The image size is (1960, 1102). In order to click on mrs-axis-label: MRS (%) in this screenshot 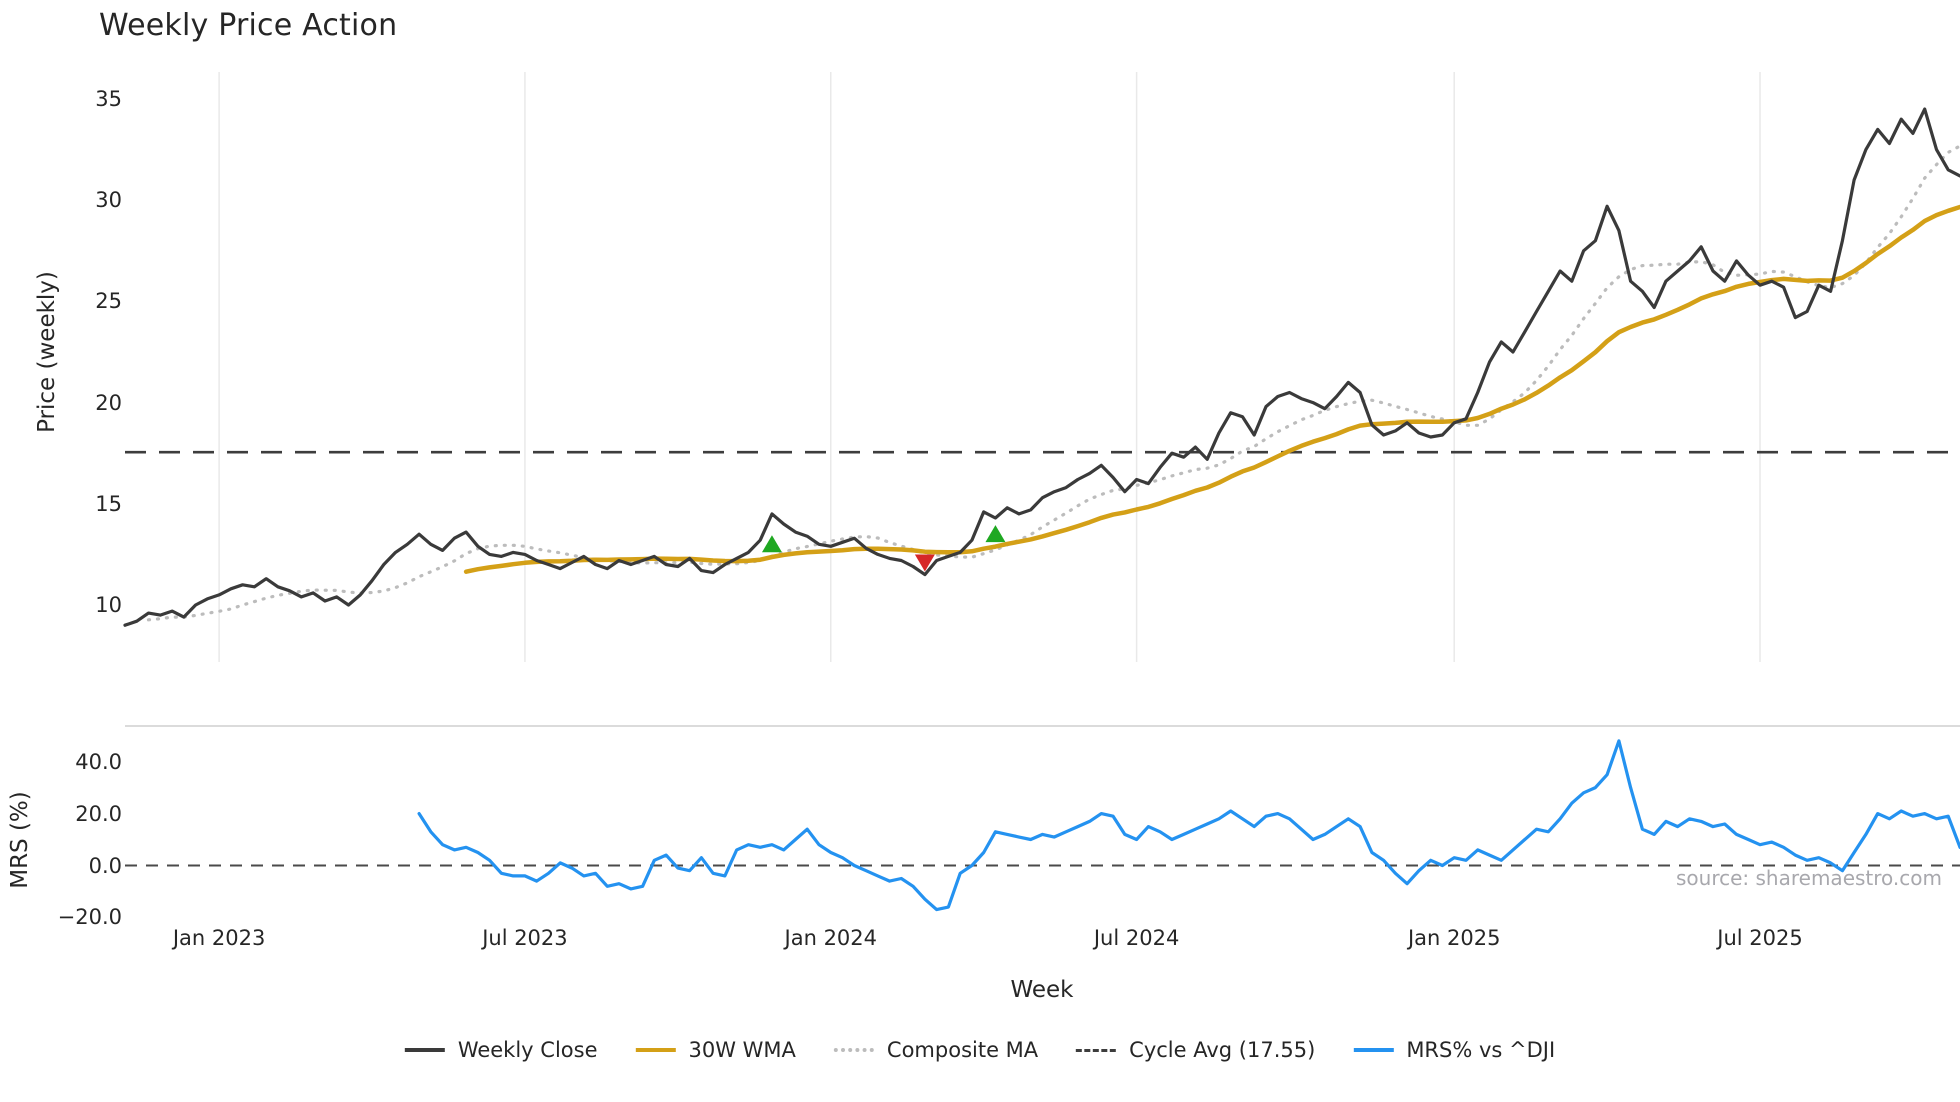, I will do `click(20, 840)`.